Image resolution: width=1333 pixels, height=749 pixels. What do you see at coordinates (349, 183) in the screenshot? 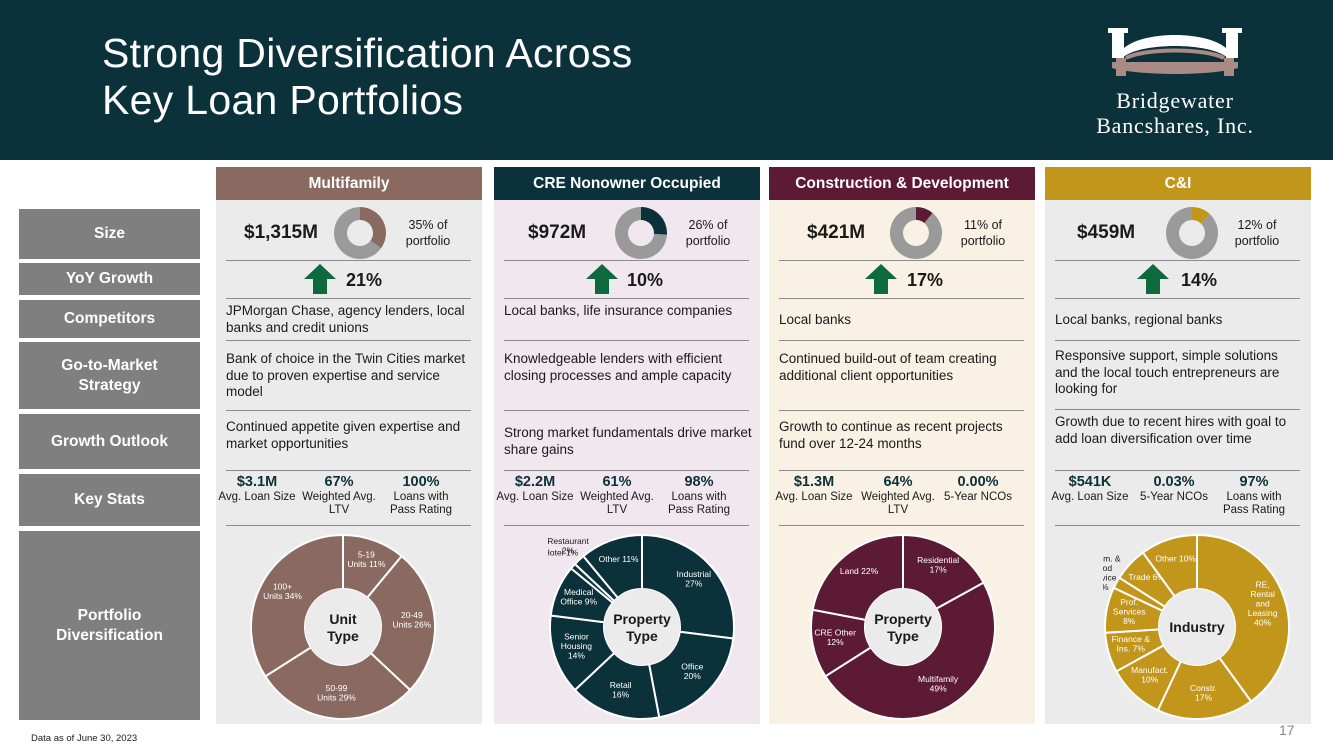
I see `column-header: Multifamily` at bounding box center [349, 183].